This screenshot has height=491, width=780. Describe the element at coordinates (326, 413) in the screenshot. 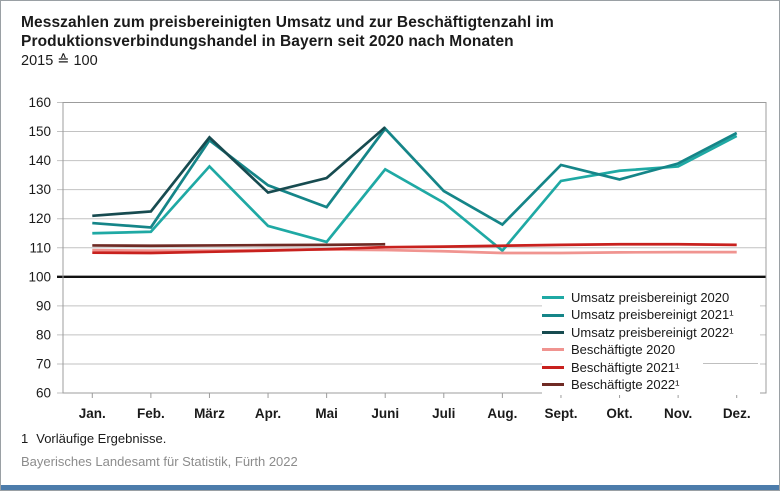

I see `x-tick-label: Mai` at that location.